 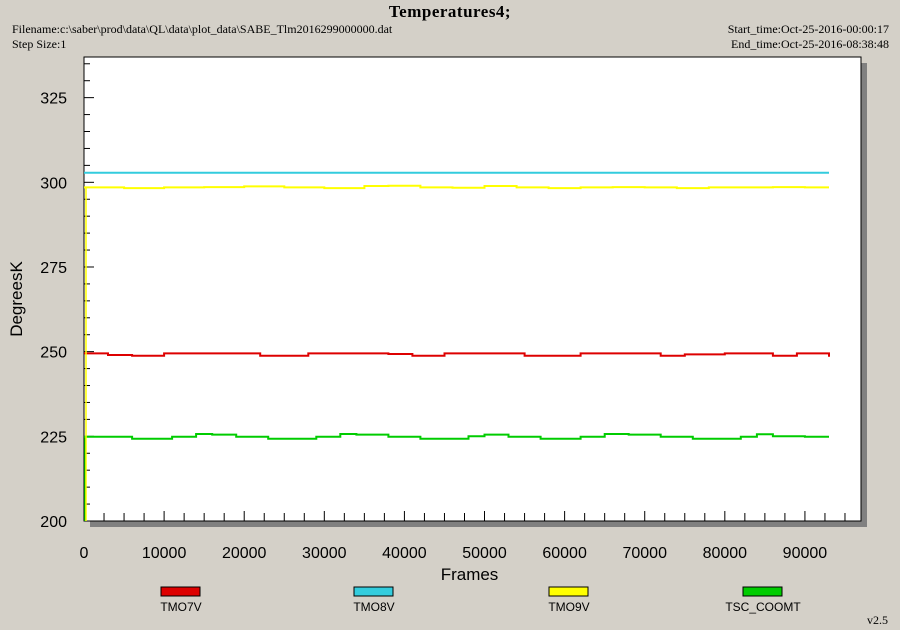 What do you see at coordinates (180, 591) in the screenshot?
I see `legend-swatch-tmo7v` at bounding box center [180, 591].